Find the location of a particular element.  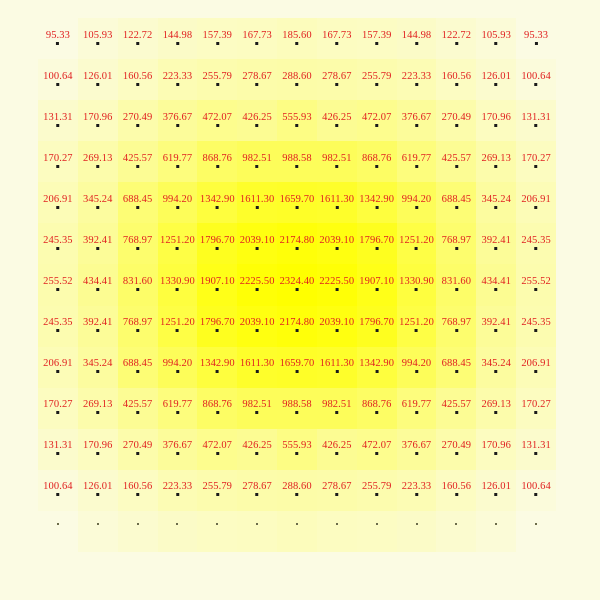

heatmap-annotation: 170.27 is located at coordinates (536, 160).